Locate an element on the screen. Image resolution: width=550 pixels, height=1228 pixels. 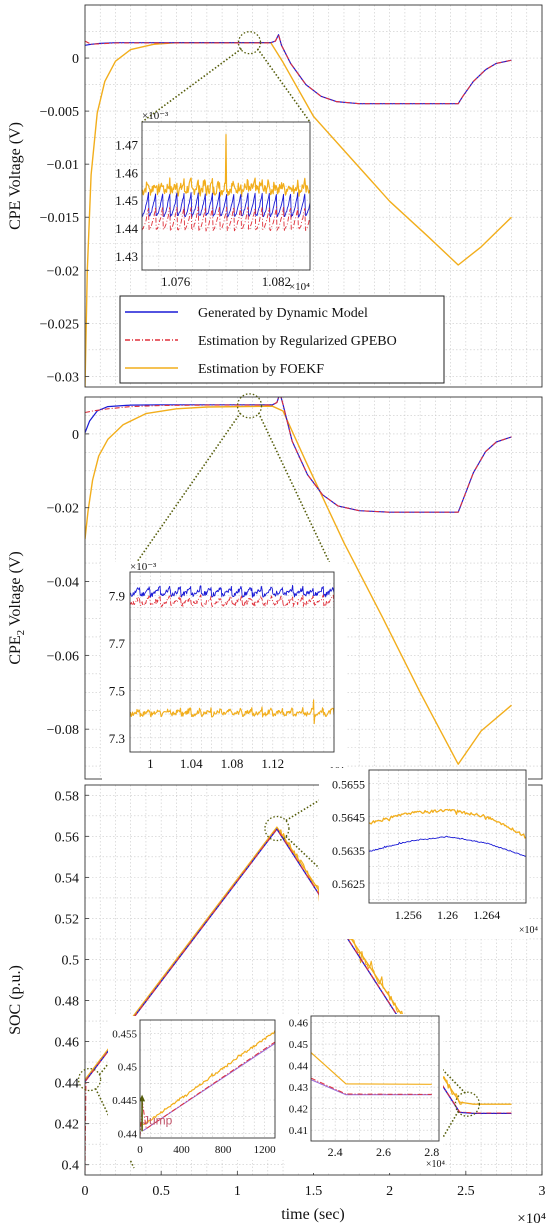
inset-x-tick-label: 0 is located at coordinates (140, 1150).